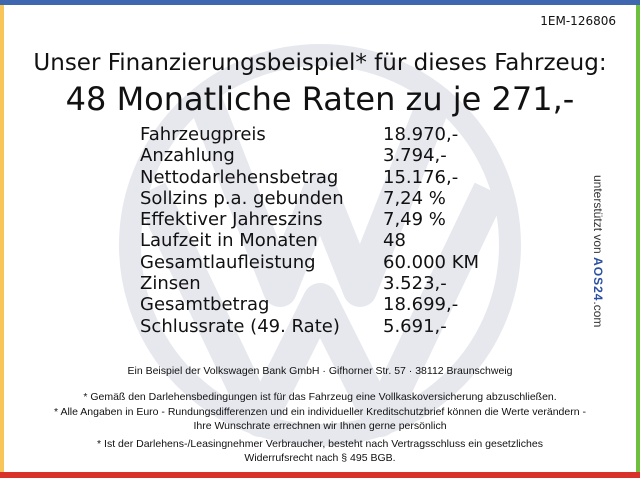 The width and height of the screenshot is (640, 478). What do you see at coordinates (205, 305) in the screenshot?
I see `row-label: Gesamtbetrag` at bounding box center [205, 305].